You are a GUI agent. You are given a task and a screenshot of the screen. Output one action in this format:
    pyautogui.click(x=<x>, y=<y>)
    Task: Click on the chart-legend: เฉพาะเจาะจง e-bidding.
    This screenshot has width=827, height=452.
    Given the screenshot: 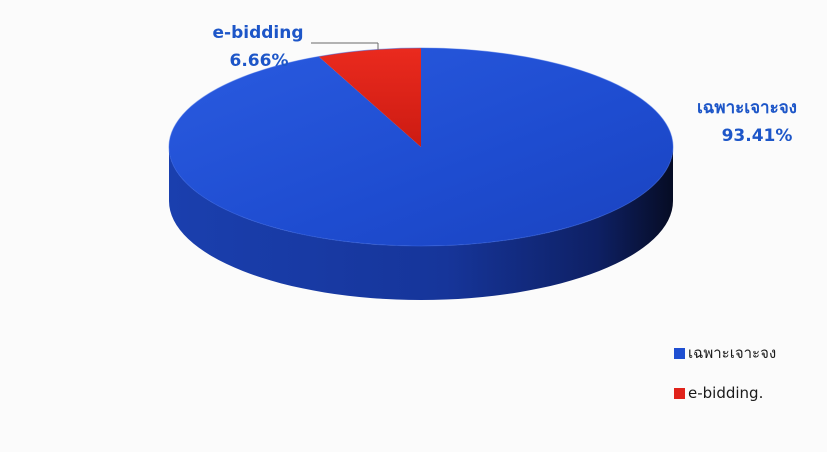 What is the action you would take?
    pyautogui.click(x=749, y=383)
    